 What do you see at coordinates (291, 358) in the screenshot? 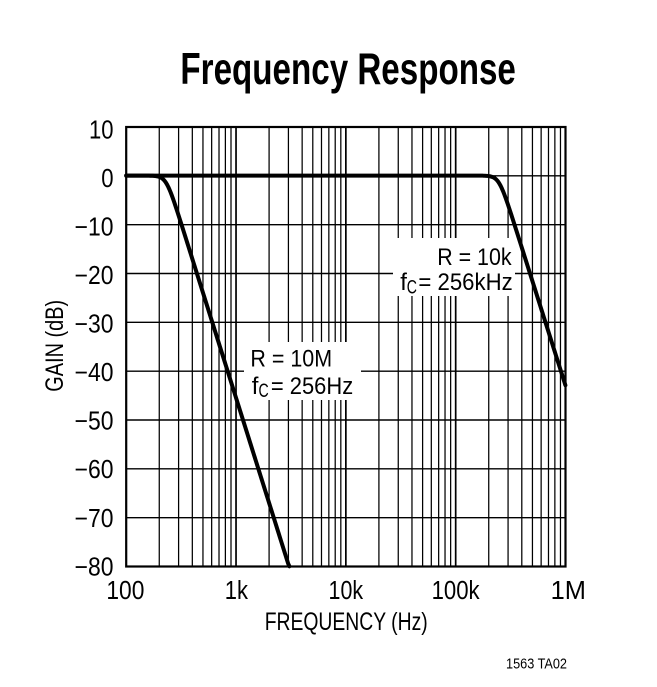
I see `svg-text: R = 10M` at bounding box center [291, 358].